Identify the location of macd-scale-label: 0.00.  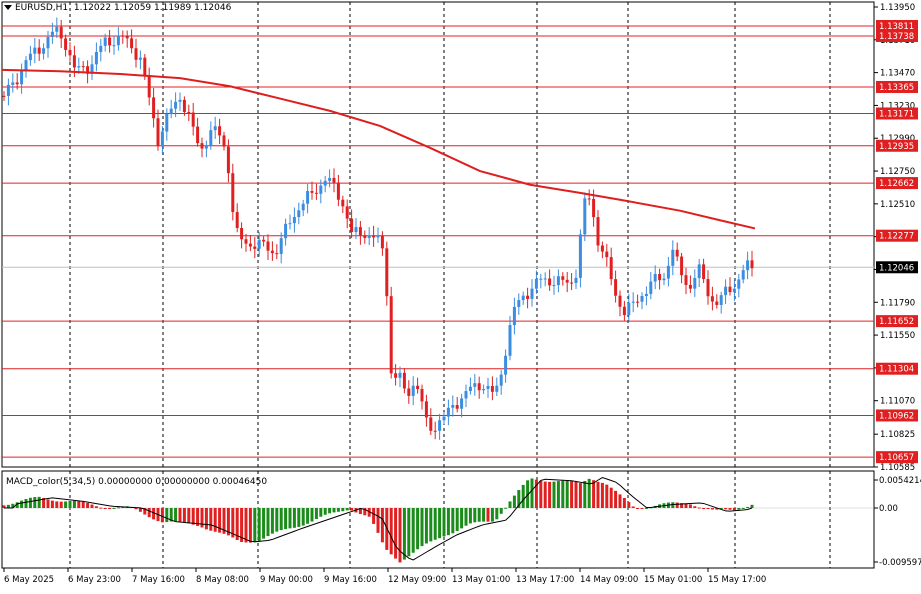
(888, 509).